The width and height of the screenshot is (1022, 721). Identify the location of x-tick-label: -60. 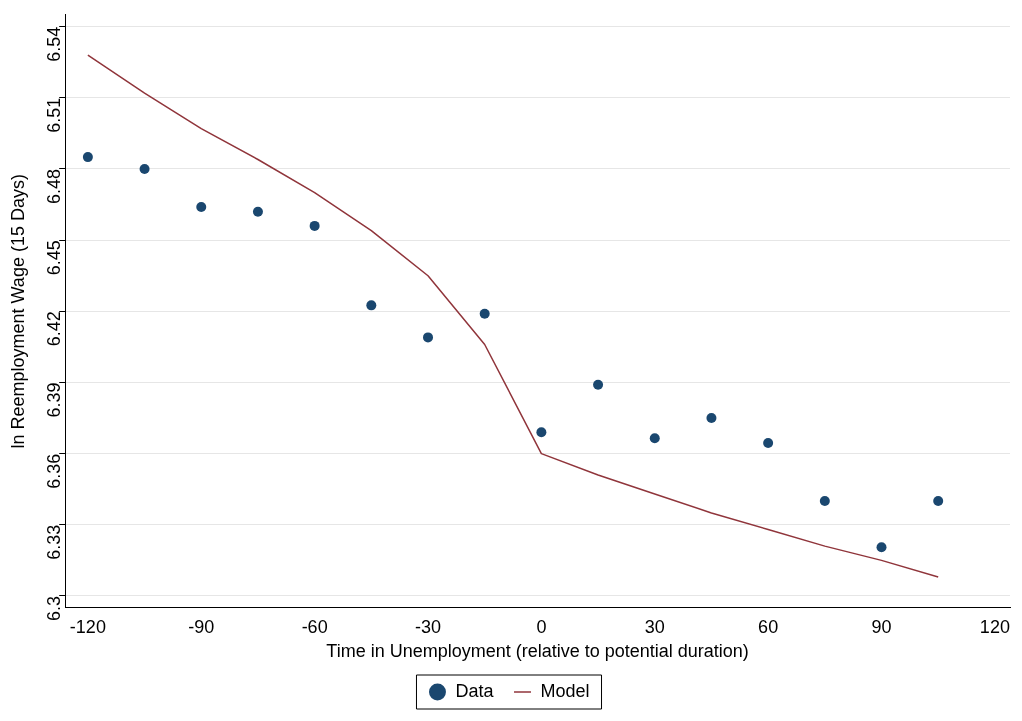
(314, 626).